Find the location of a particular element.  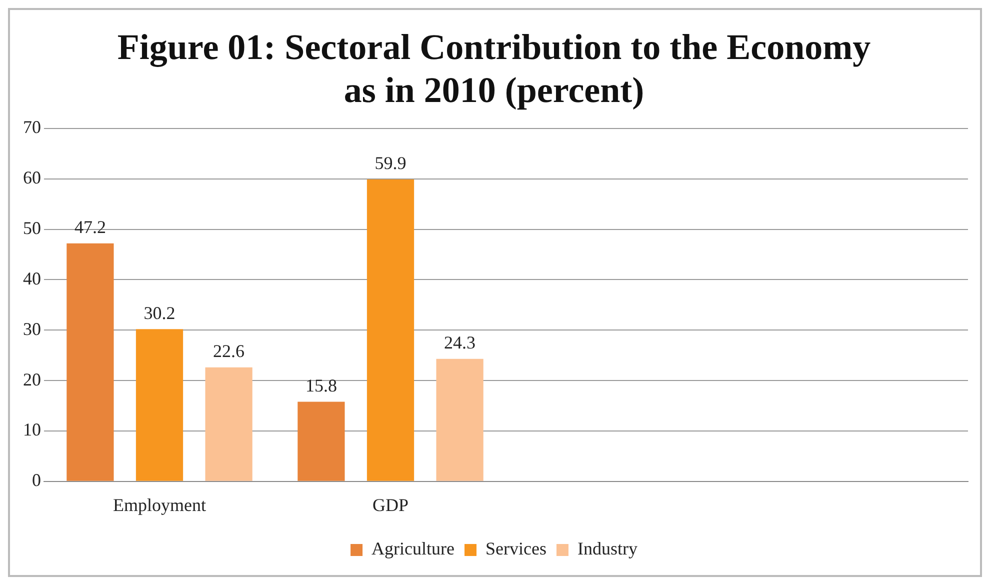

x-tick-label: GDP is located at coordinates (390, 504).